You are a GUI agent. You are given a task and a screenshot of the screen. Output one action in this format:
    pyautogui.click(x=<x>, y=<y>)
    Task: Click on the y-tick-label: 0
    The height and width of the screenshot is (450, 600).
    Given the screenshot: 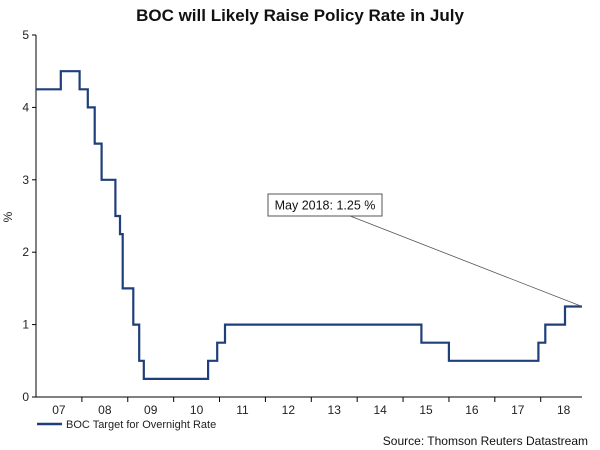 What is the action you would take?
    pyautogui.click(x=25, y=397)
    